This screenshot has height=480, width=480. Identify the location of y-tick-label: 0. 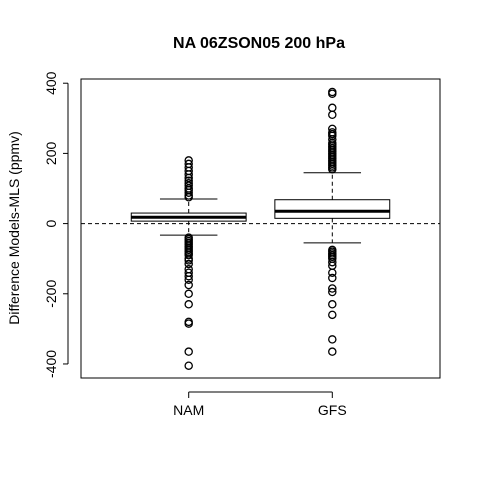
(51, 223).